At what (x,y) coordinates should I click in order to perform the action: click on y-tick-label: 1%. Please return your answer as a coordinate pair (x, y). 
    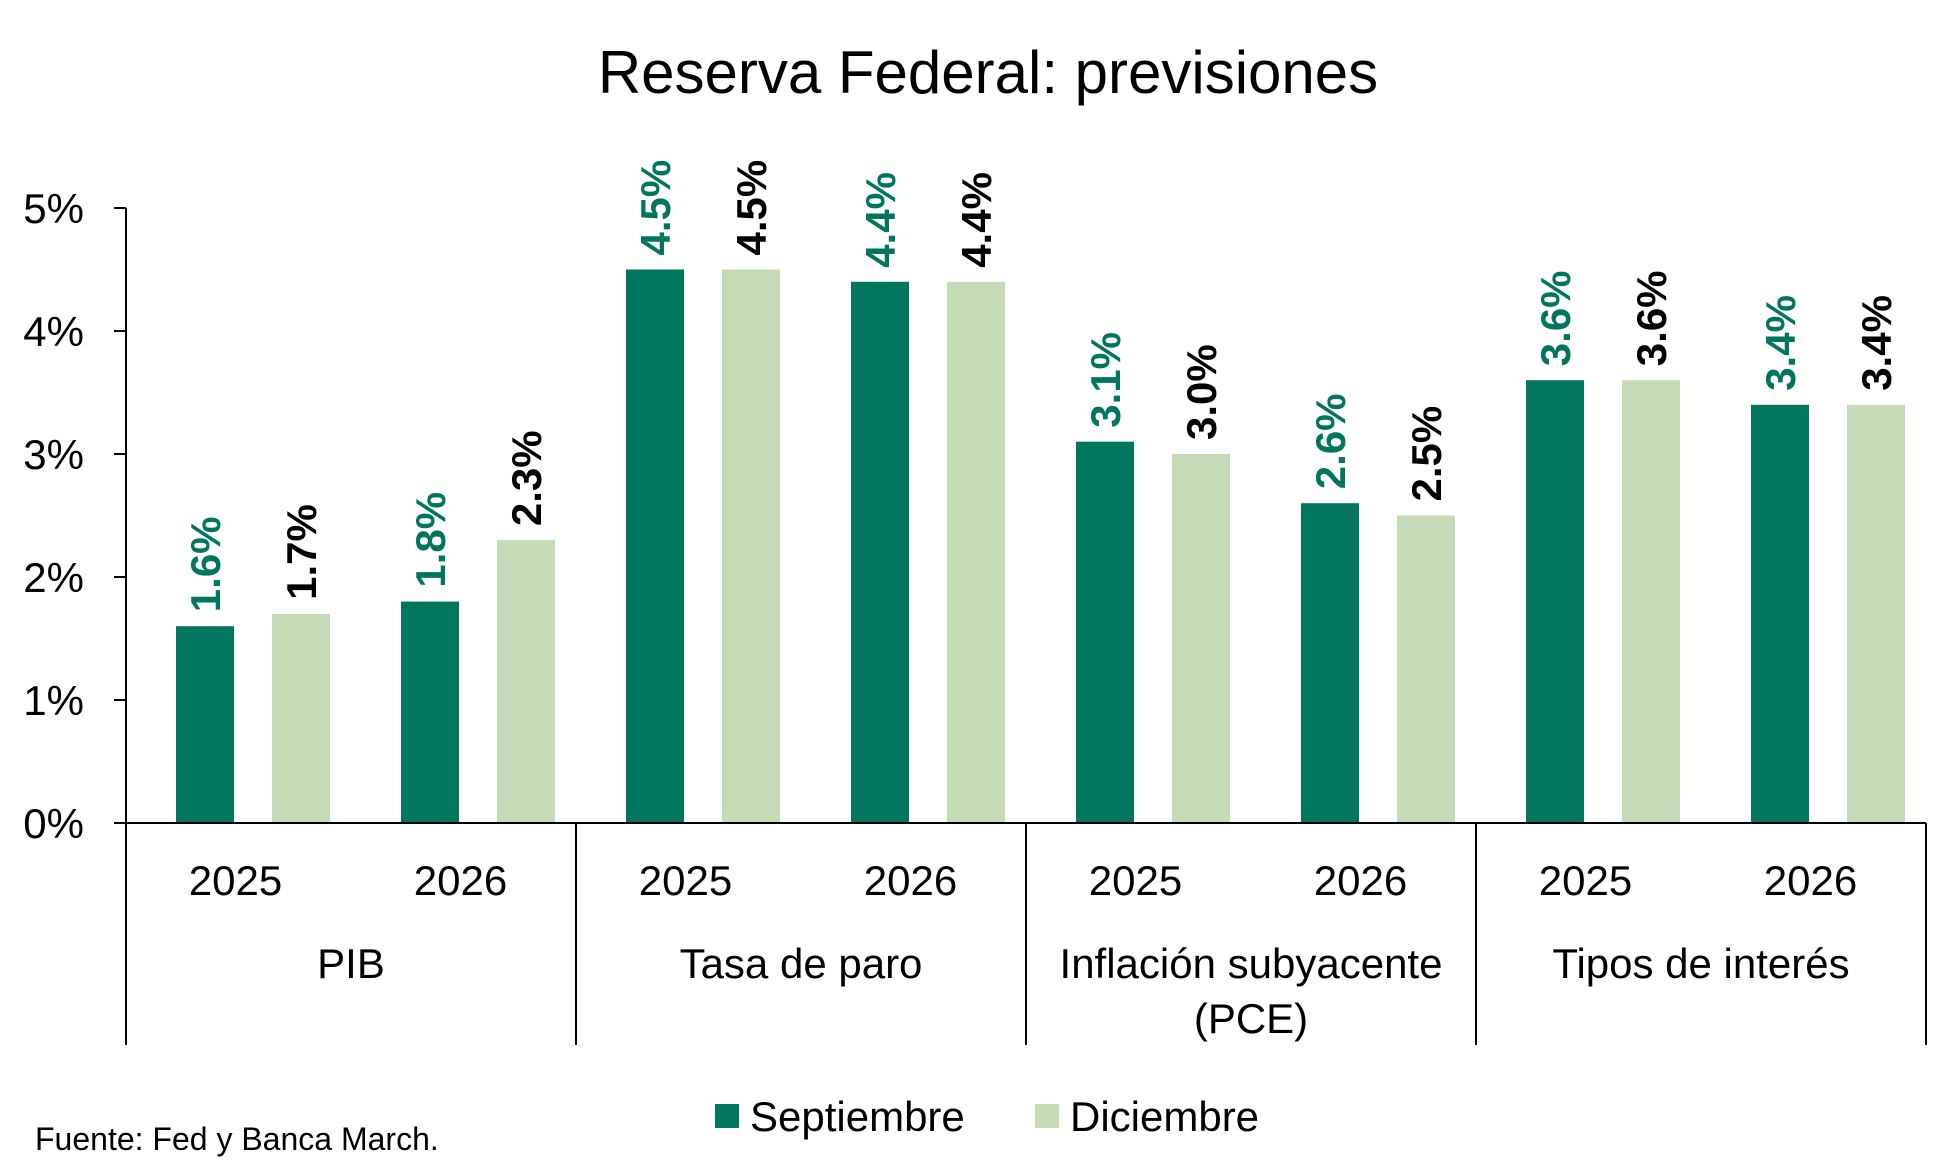
    Looking at the image, I should click on (53, 700).